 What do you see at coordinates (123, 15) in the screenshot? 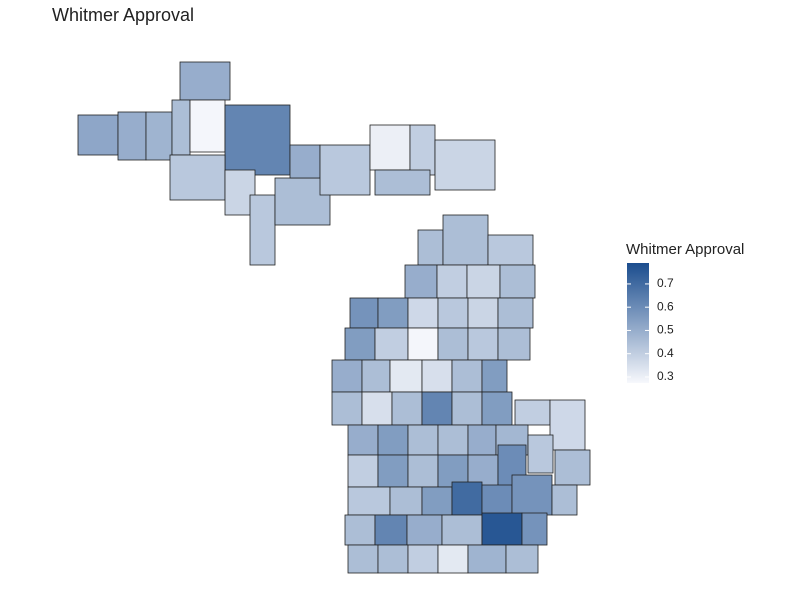
I see `map-title: Whitmer Approval` at bounding box center [123, 15].